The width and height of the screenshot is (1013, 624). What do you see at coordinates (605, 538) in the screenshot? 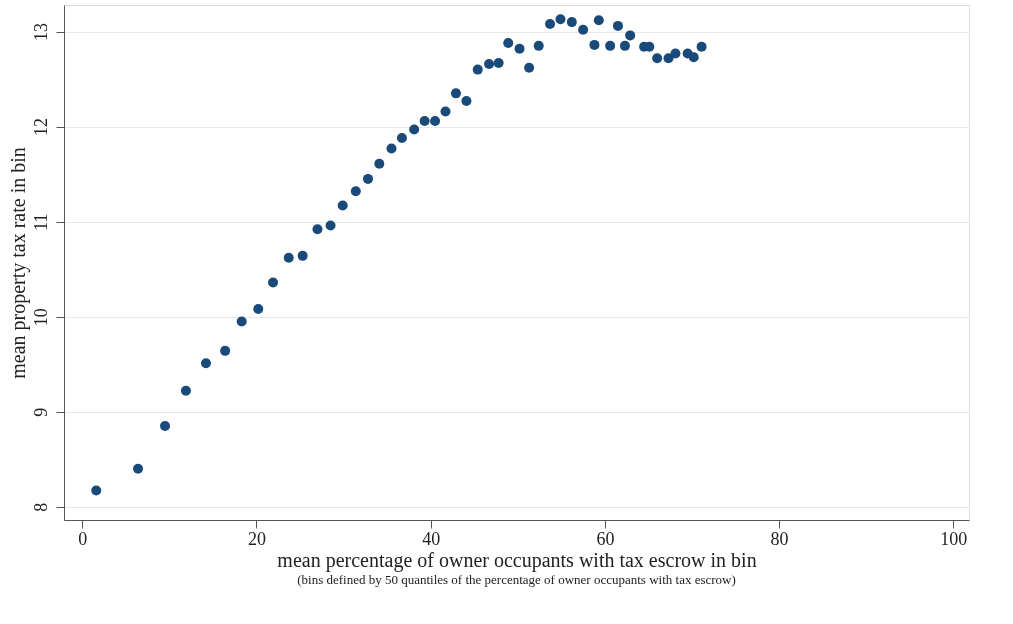
I see `x-tick-label: 60` at bounding box center [605, 538].